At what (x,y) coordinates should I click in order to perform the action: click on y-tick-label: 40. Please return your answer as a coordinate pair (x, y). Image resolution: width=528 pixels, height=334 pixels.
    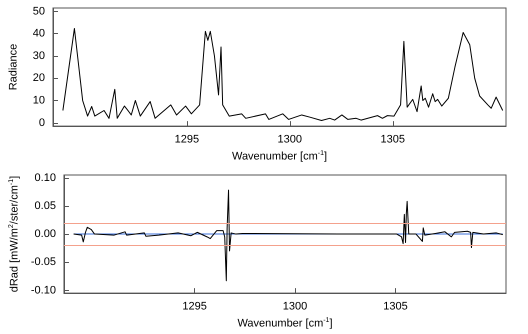
    Looking at the image, I should click on (38, 34).